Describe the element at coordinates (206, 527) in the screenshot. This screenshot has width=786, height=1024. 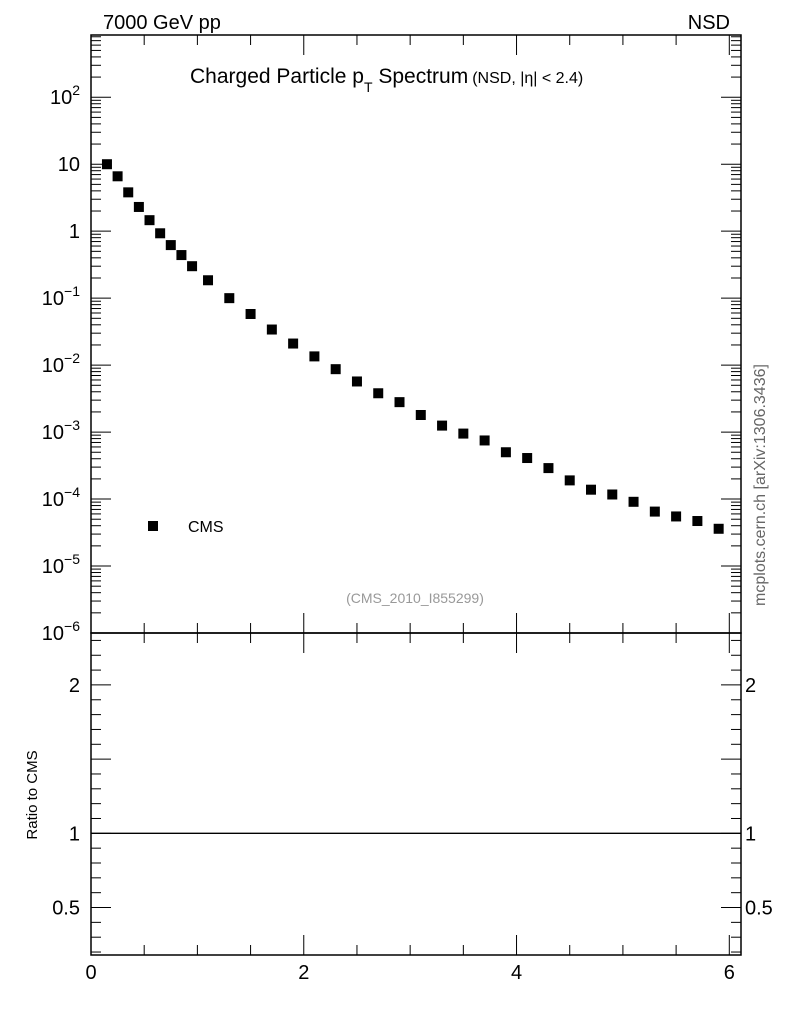
I see `legend-label: CMS` at that location.